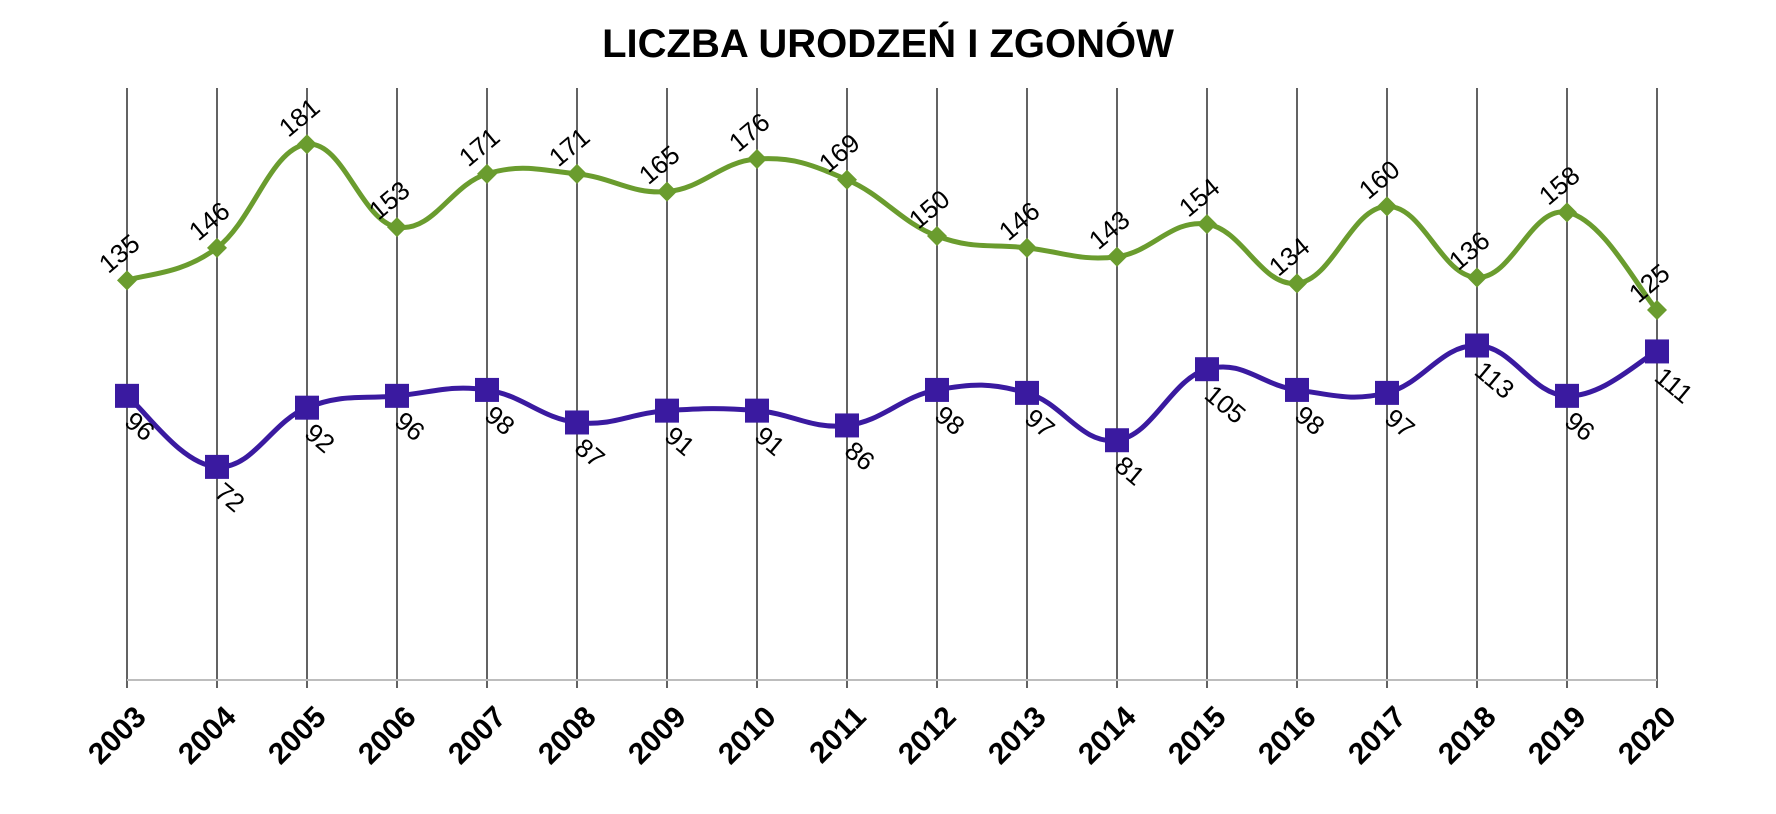  I want to click on data-label-0-2003: 135, so click(119, 253).